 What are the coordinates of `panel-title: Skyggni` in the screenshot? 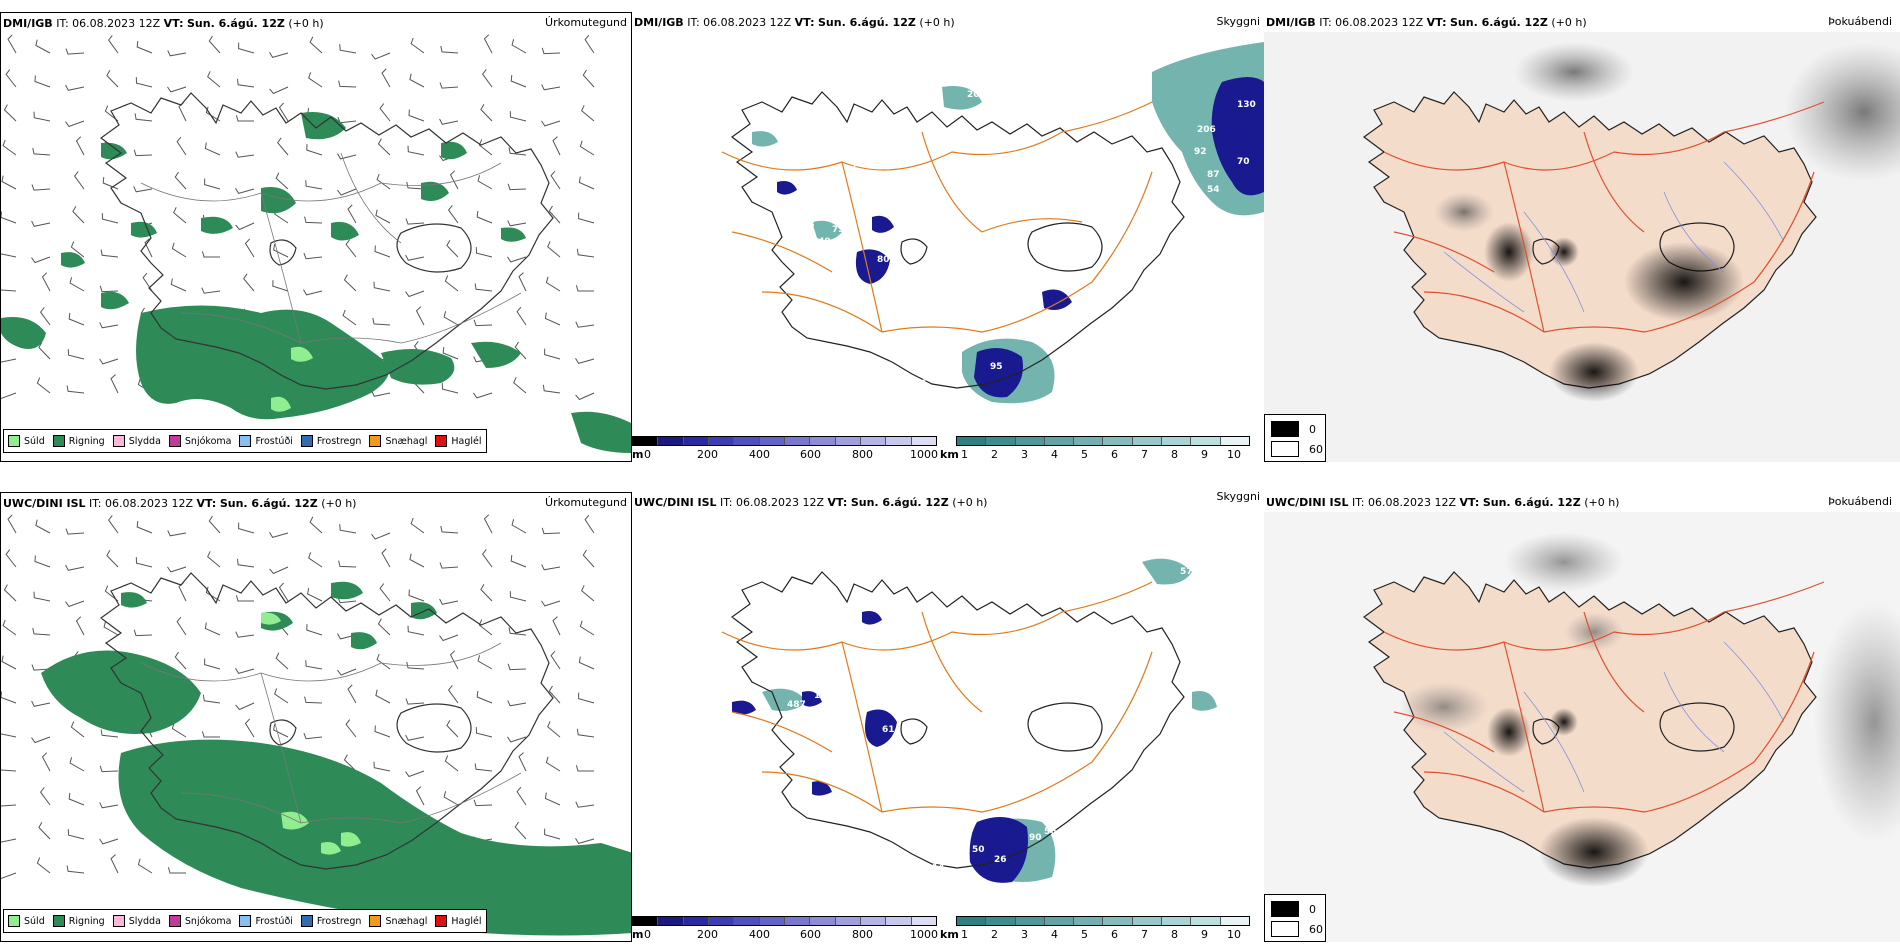 It's located at (1238, 21).